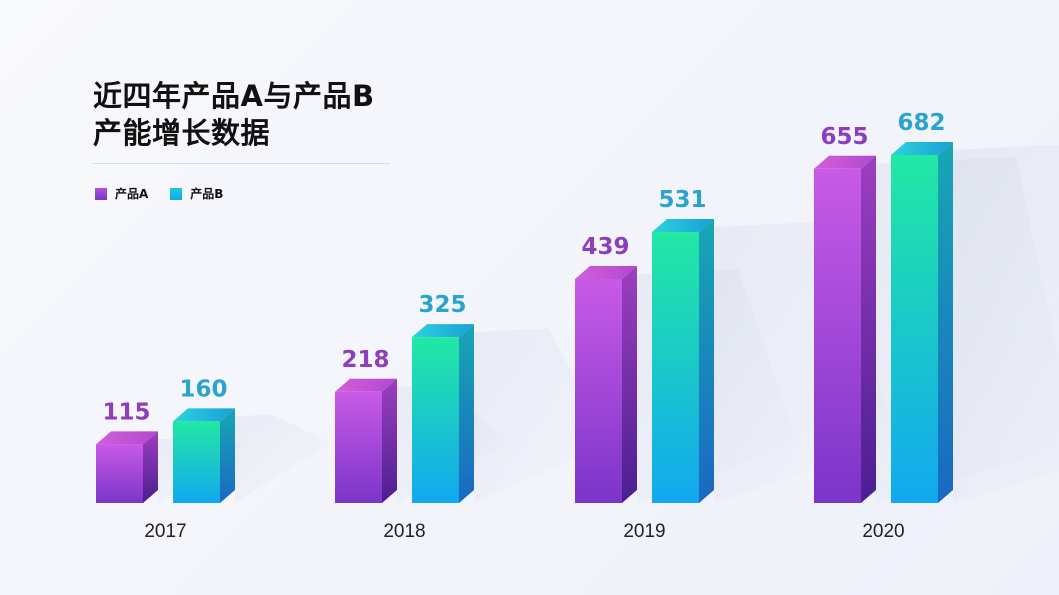 The width and height of the screenshot is (1059, 595). Describe the element at coordinates (682, 200) in the screenshot. I see `data-label-2019-b: 531` at that location.